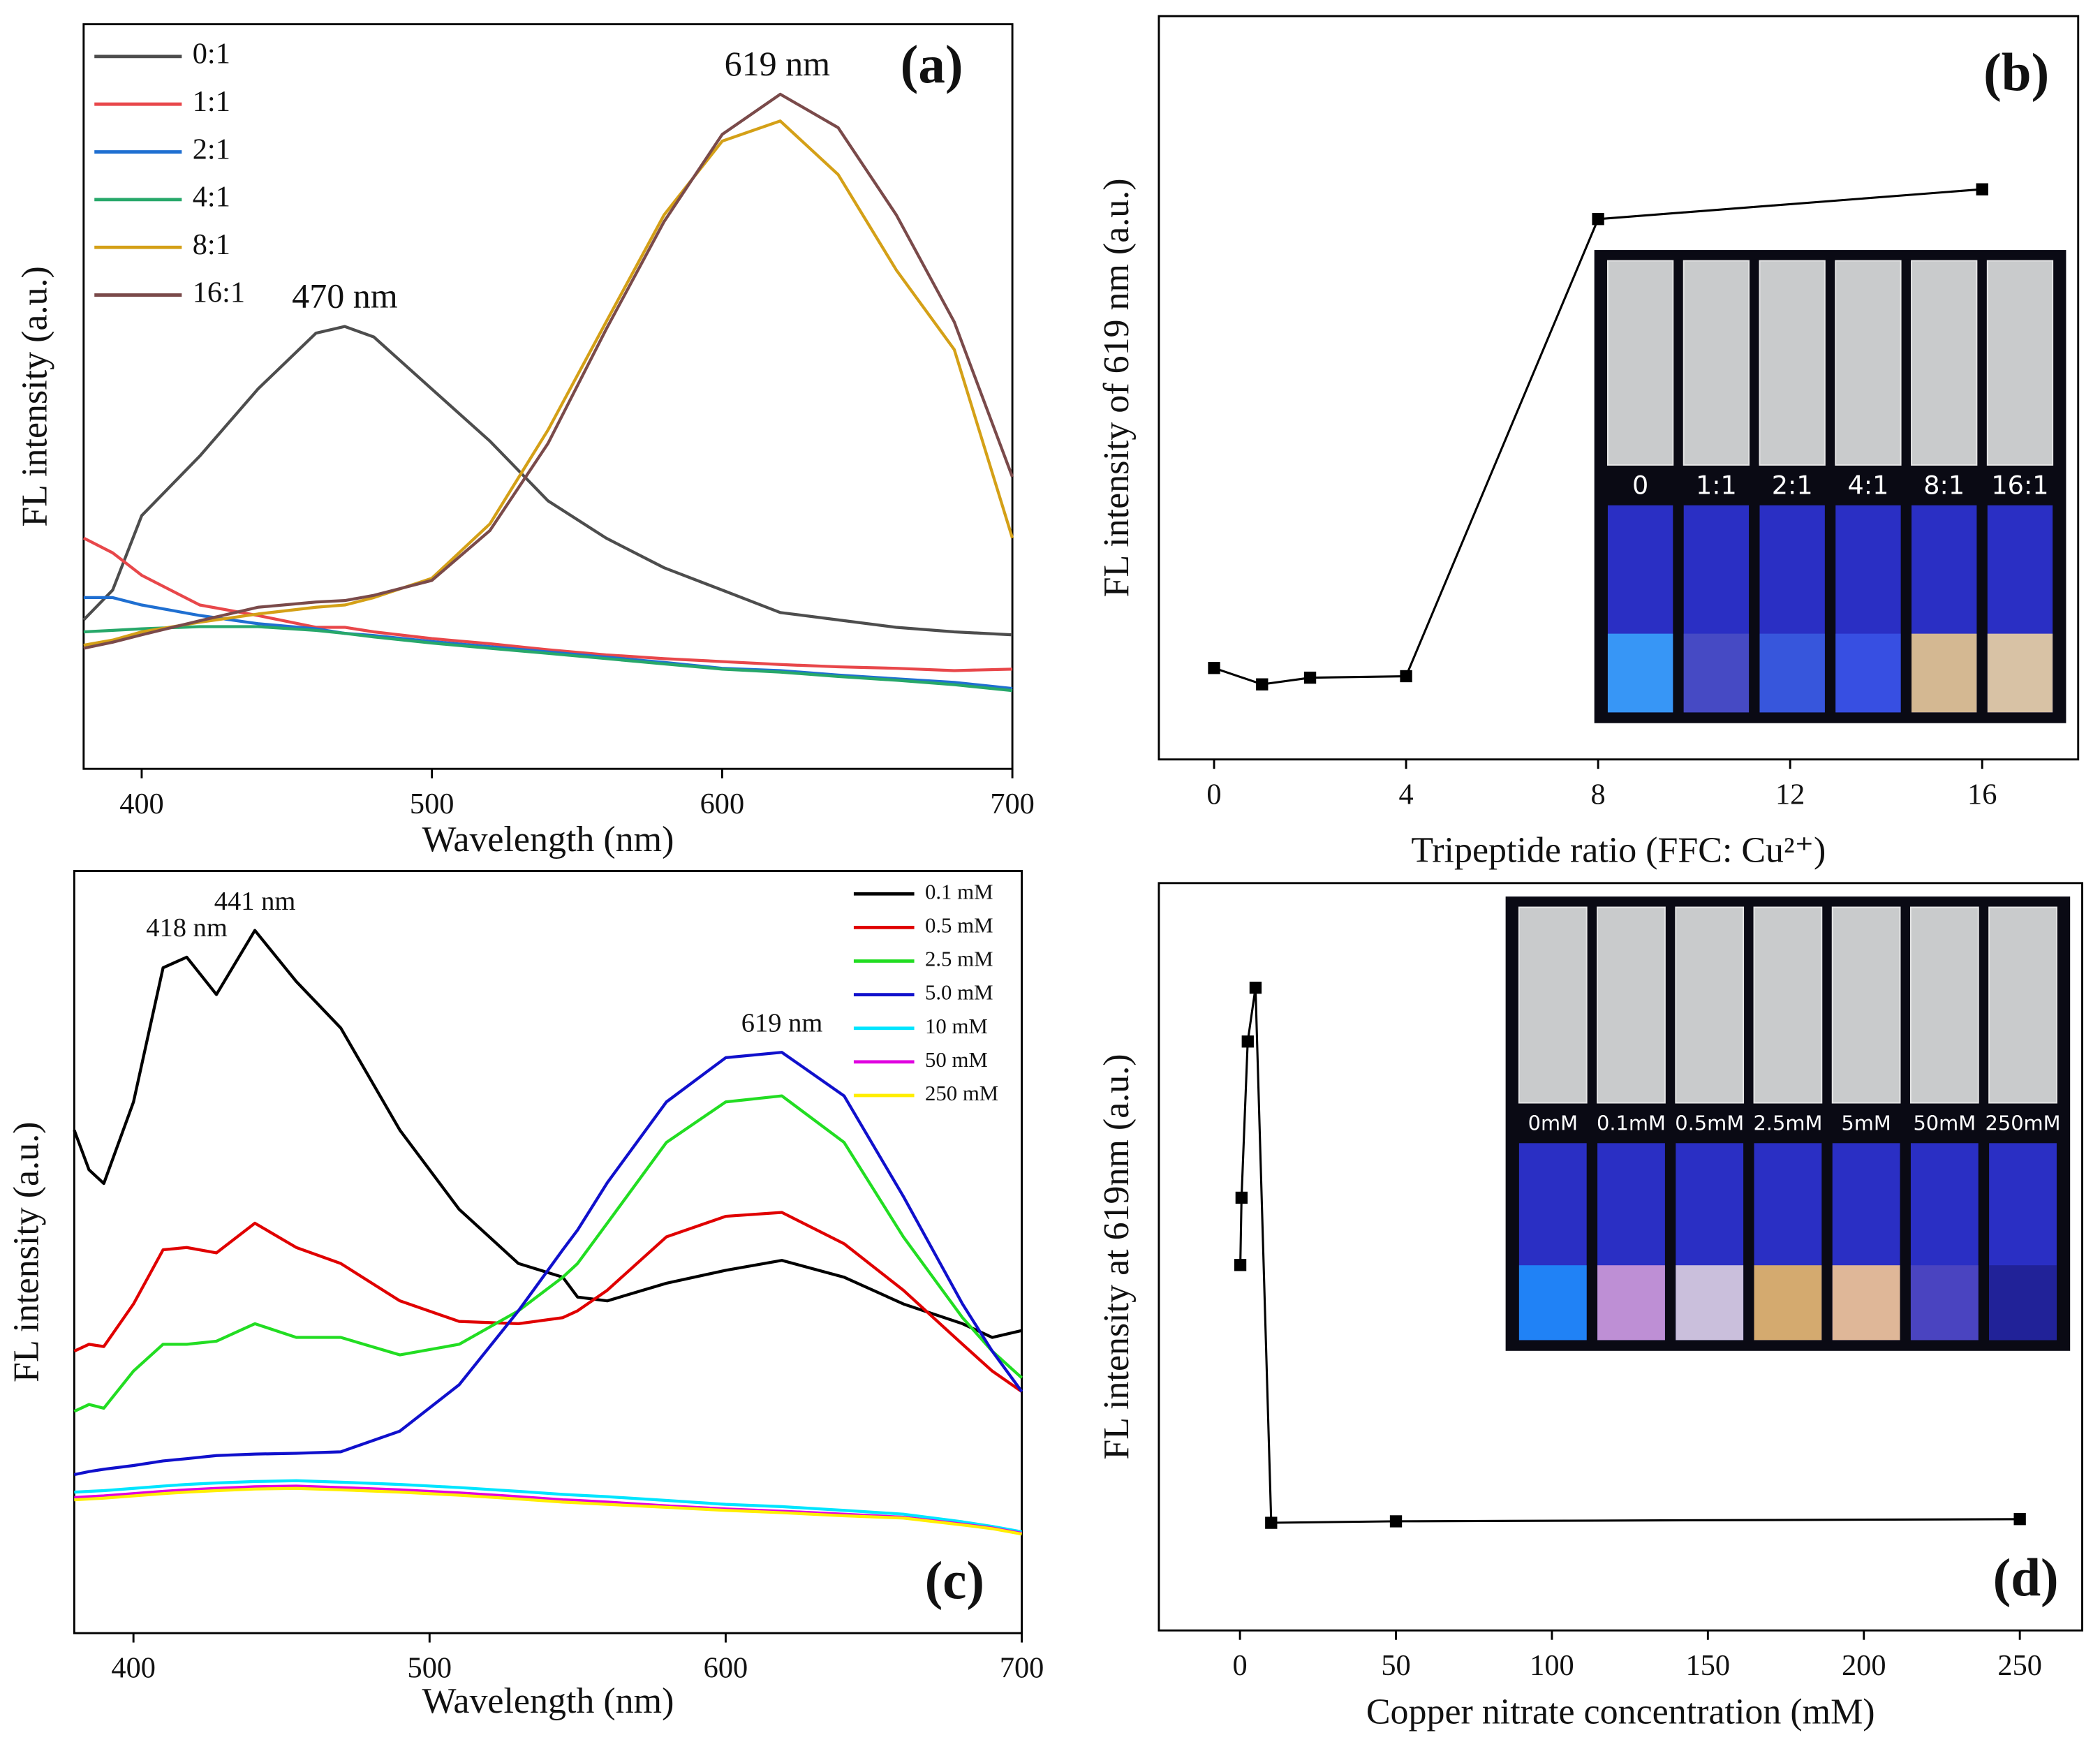  Describe the element at coordinates (1117, 1256) in the screenshot. I see `y-axis-label: FL intensity at 619nm (a.u.)` at that location.